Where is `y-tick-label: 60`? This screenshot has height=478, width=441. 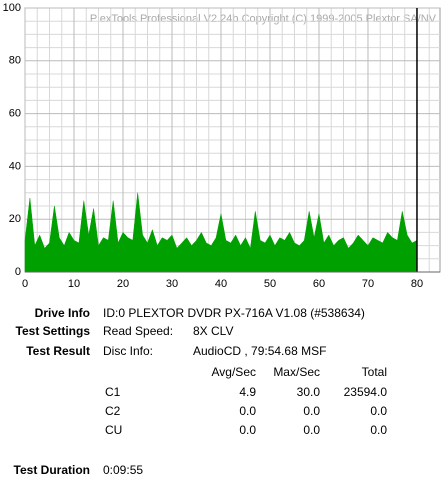 y-tick-label: 60 is located at coordinates (15, 114).